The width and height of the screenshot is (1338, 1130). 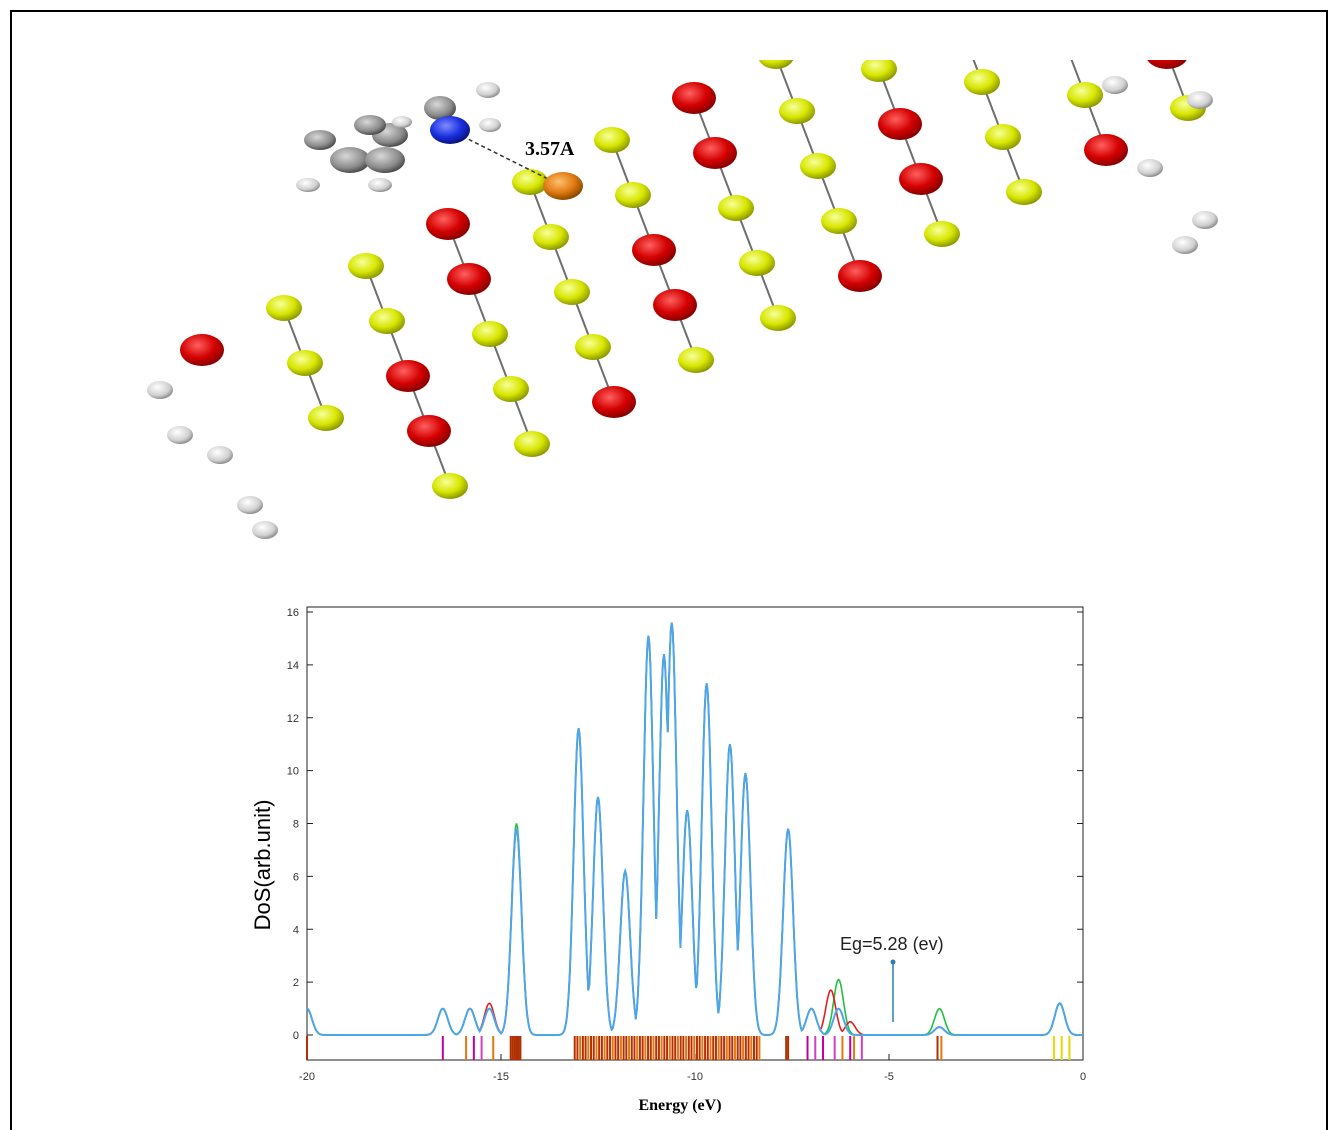 What do you see at coordinates (892, 944) in the screenshot?
I see `band-gap-annotation: Eg=5.28 (ev)` at bounding box center [892, 944].